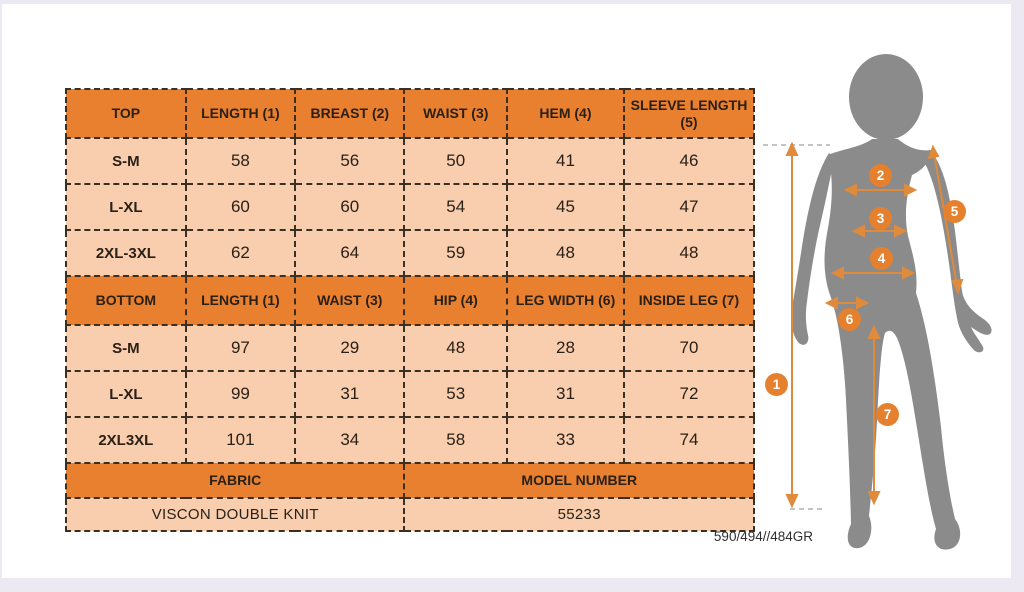 The image size is (1024, 592). What do you see at coordinates (235, 480) in the screenshot?
I see `fabric-header: FABRIC` at bounding box center [235, 480].